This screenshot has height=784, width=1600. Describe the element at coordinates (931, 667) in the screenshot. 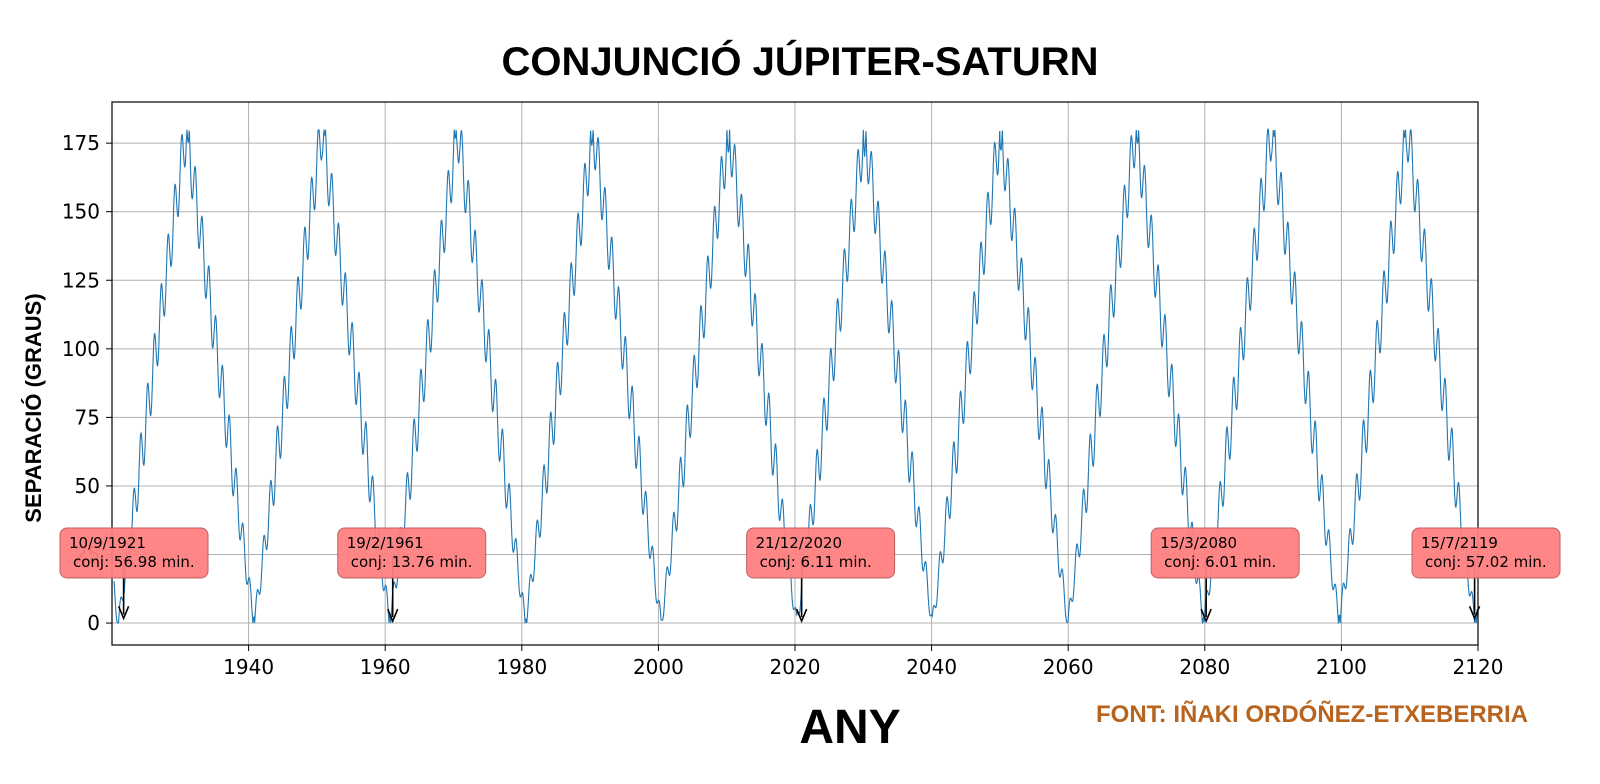

I see `x-tick-label: 2040` at that location.